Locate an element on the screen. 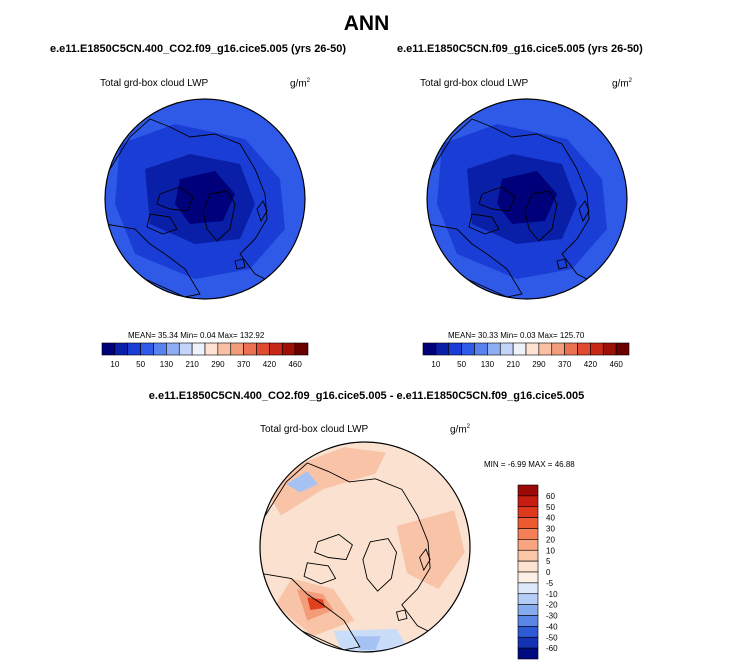 Image resolution: width=733 pixels, height=665 pixels. panel1-map-border is located at coordinates (205, 199).